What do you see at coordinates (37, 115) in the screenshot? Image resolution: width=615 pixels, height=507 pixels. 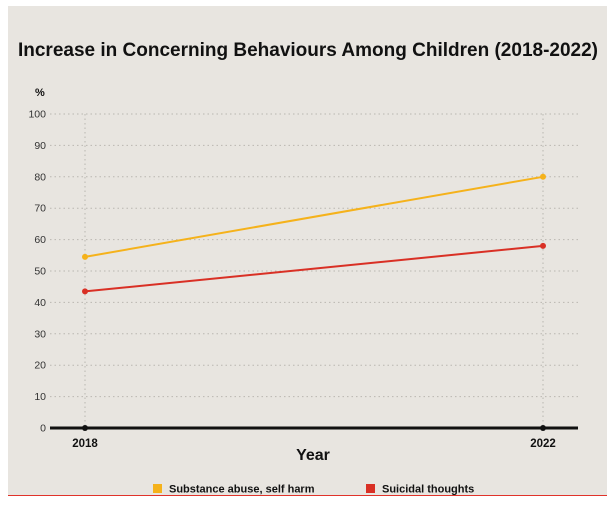 I see `y-tick-label-100: 100` at bounding box center [37, 115].